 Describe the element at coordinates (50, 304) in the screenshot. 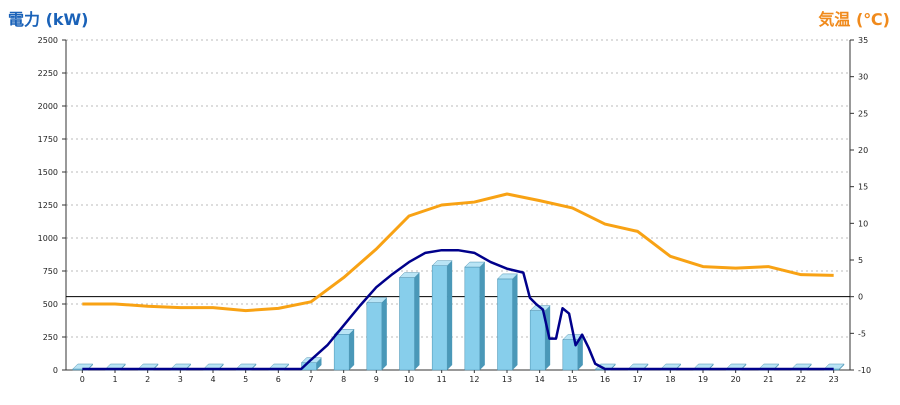

I see `left-tick-label: 500` at that location.